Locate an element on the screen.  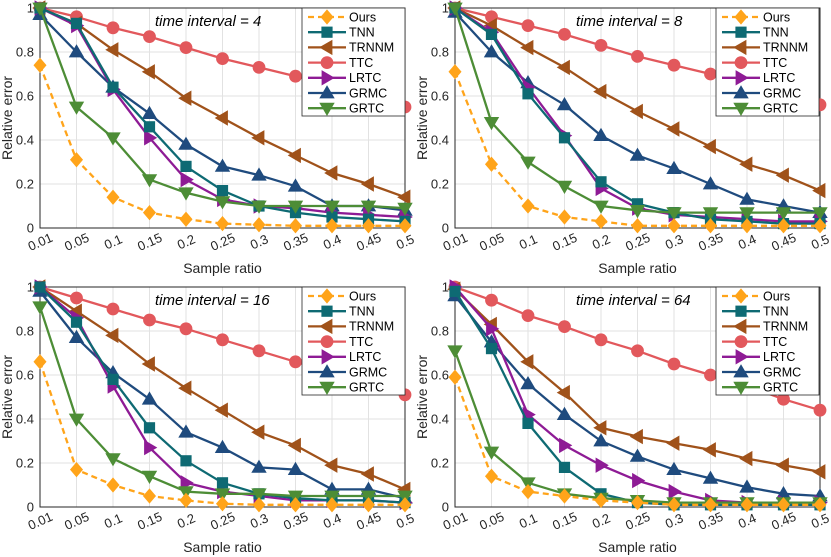
legend-marker-trnnm is located at coordinates (740, 326).